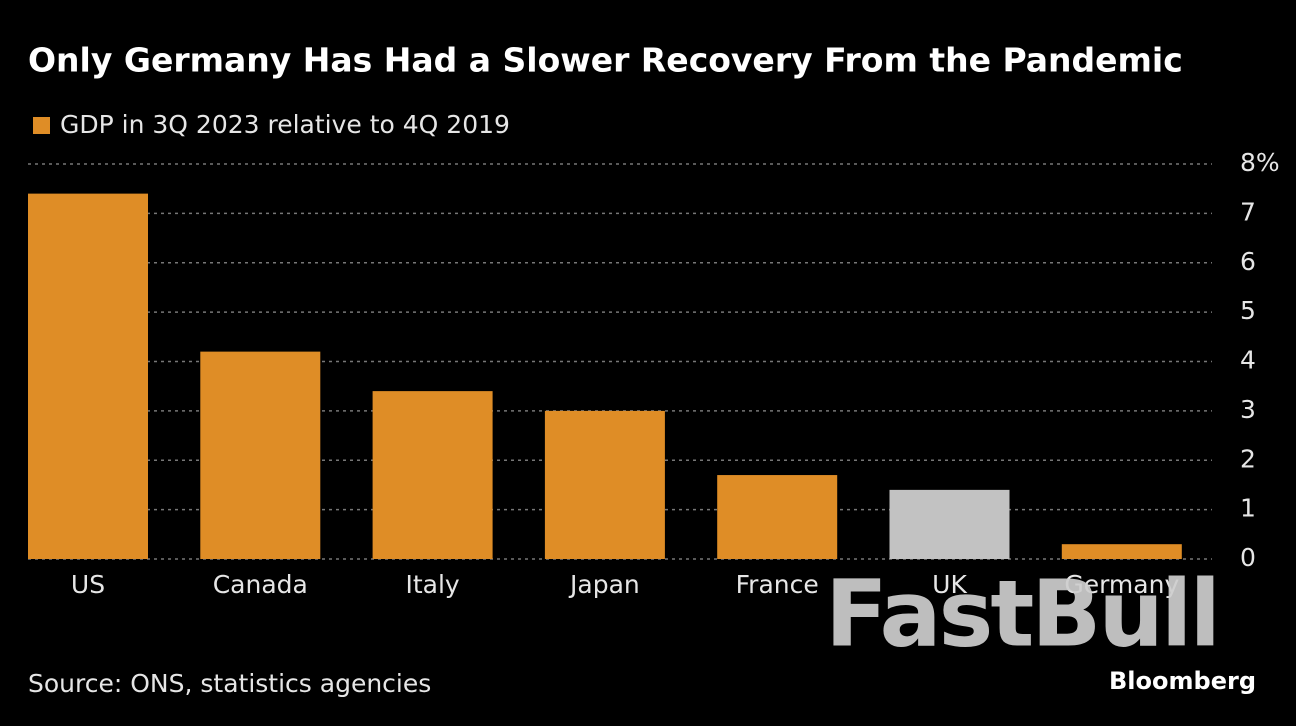 This screenshot has width=1296, height=726. I want to click on y-tick-label: 4, so click(1248, 360).